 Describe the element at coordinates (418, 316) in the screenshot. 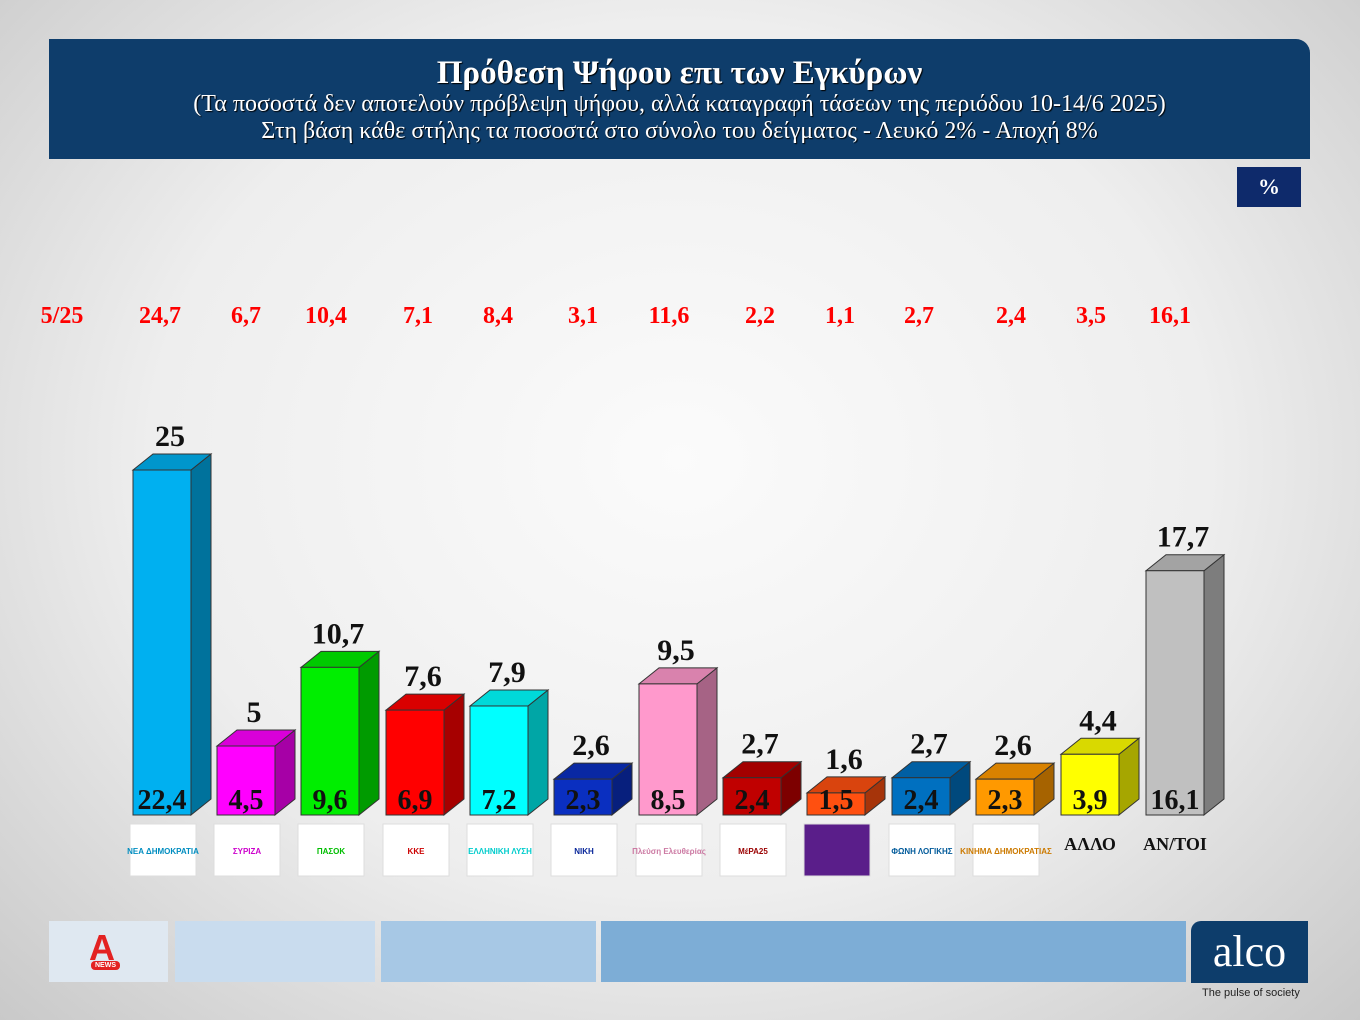

I see `previous-value-label: 7,1` at that location.